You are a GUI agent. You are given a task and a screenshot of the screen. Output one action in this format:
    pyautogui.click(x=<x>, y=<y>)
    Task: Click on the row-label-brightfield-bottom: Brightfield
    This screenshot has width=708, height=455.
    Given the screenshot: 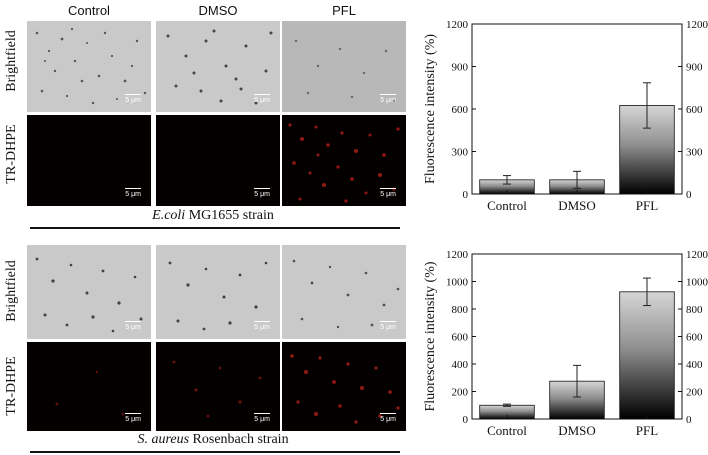 What is the action you would take?
    pyautogui.click(x=11, y=291)
    